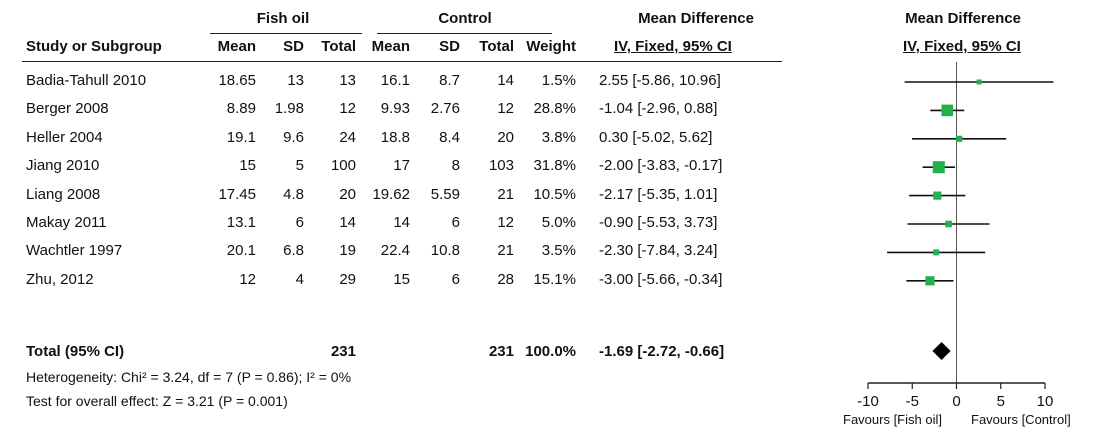  Describe the element at coordinates (501, 166) in the screenshot. I see `study-n2-cell: 103` at that location.